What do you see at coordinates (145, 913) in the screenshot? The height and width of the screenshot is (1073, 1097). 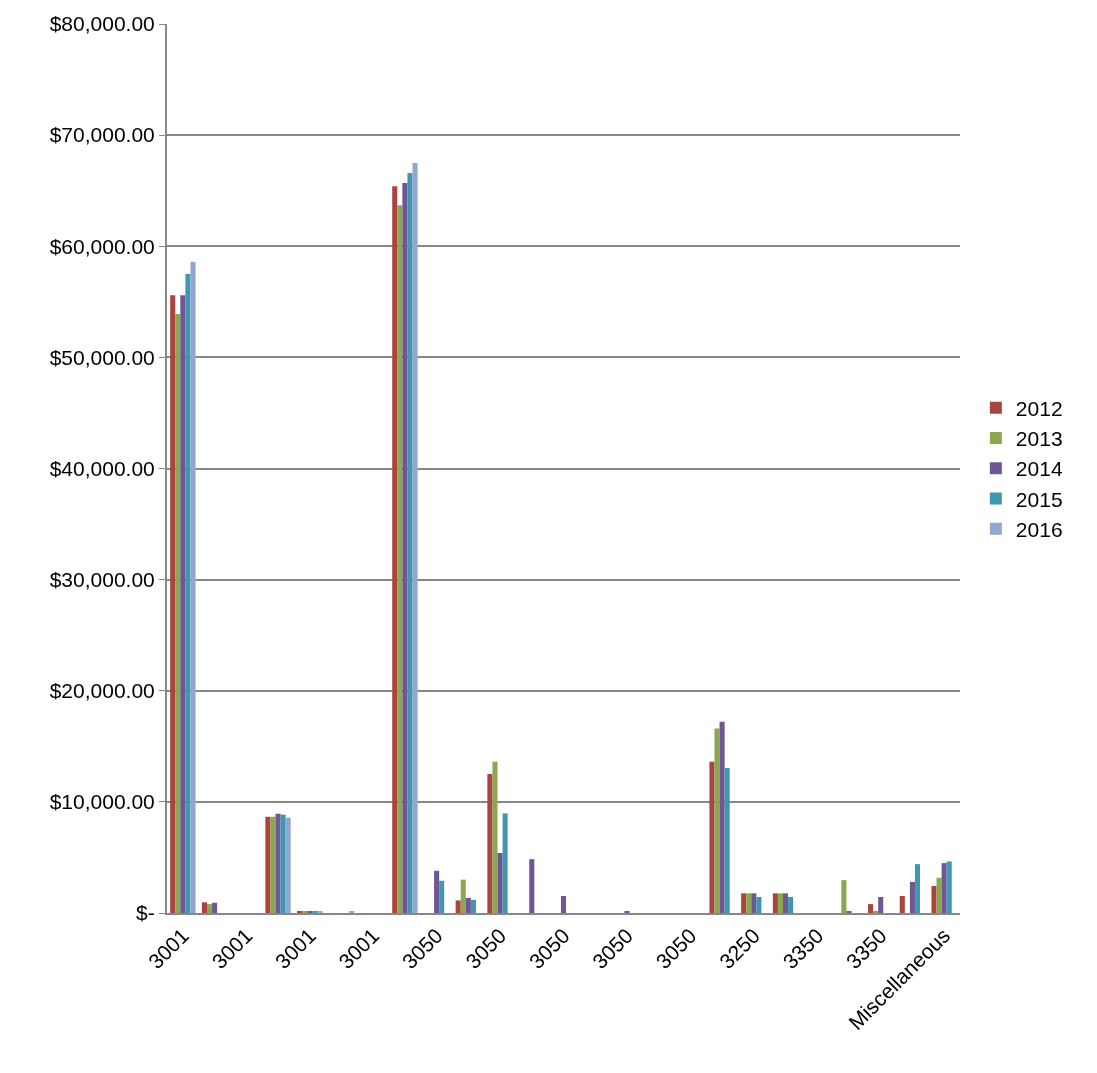 I see `y-tick-label: $-` at bounding box center [145, 913].